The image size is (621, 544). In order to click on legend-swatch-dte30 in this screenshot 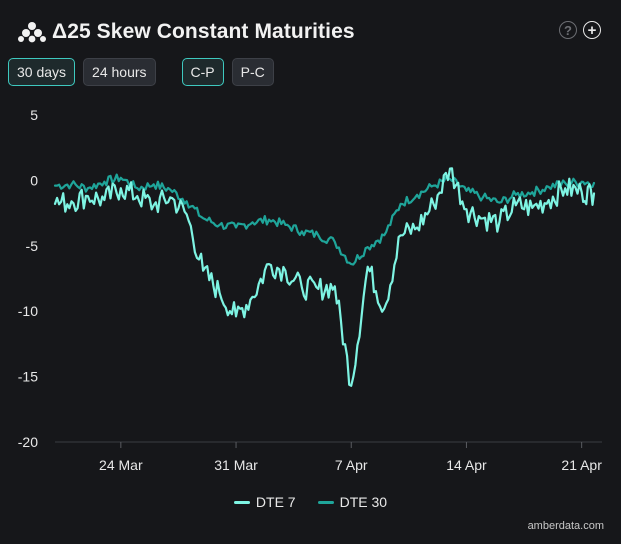, I will do `click(325, 502)`.